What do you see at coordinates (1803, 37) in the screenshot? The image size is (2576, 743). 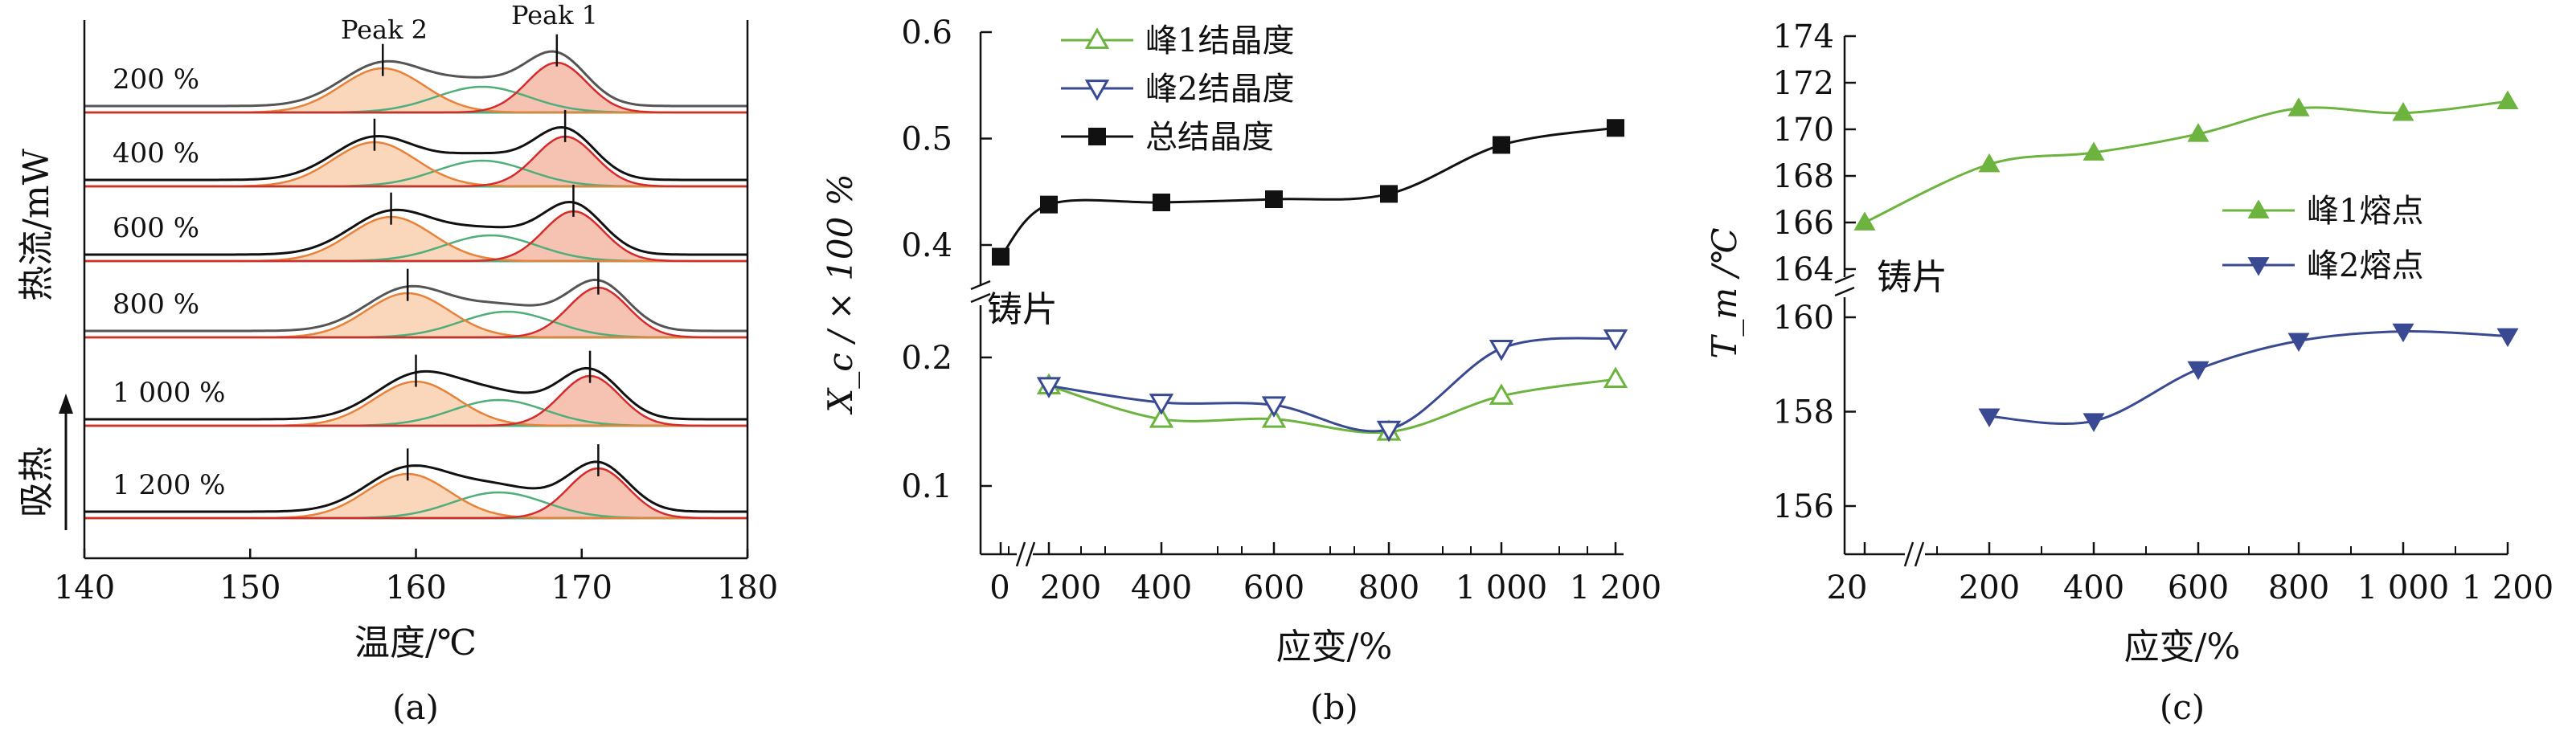 I see `y-tick-label: 174` at bounding box center [1803, 37].